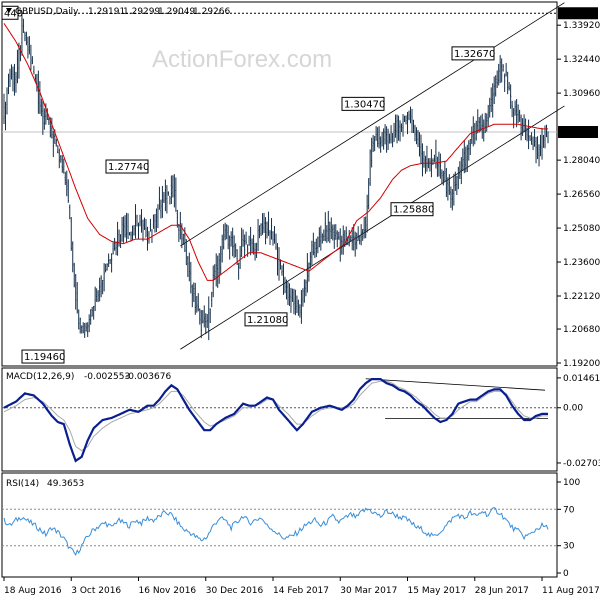 Image resolution: width=600 pixels, height=600 pixels. What do you see at coordinates (581, 364) in the screenshot?
I see `price-y-tick-label: 1.19200` at bounding box center [581, 364].